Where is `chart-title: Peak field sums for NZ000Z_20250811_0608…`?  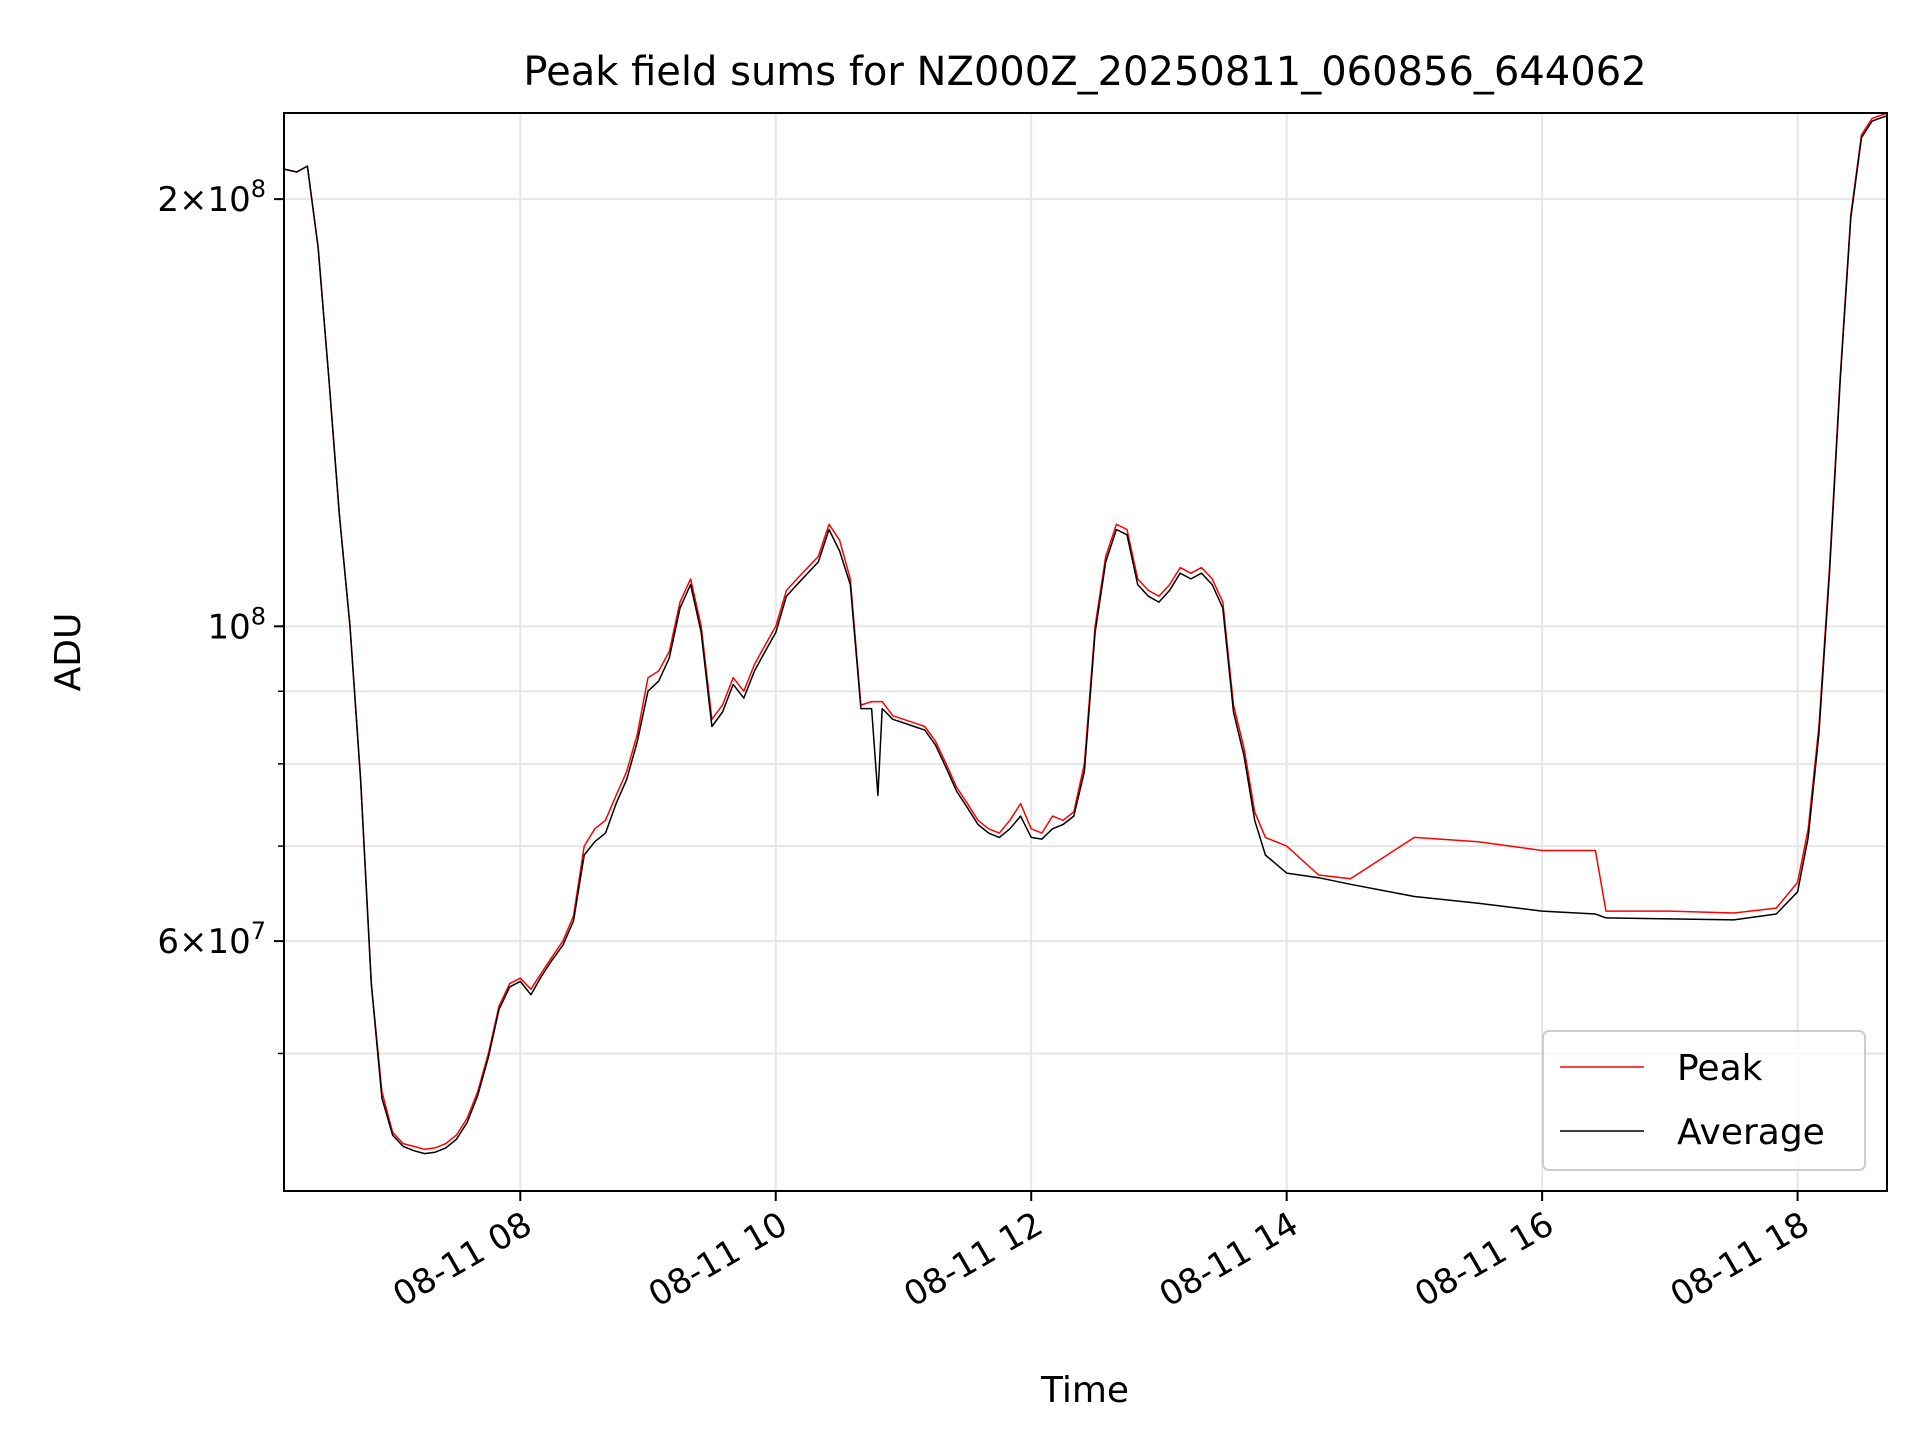
chart-title: Peak field sums for NZ000Z_20250811_0608… is located at coordinates (1084, 72).